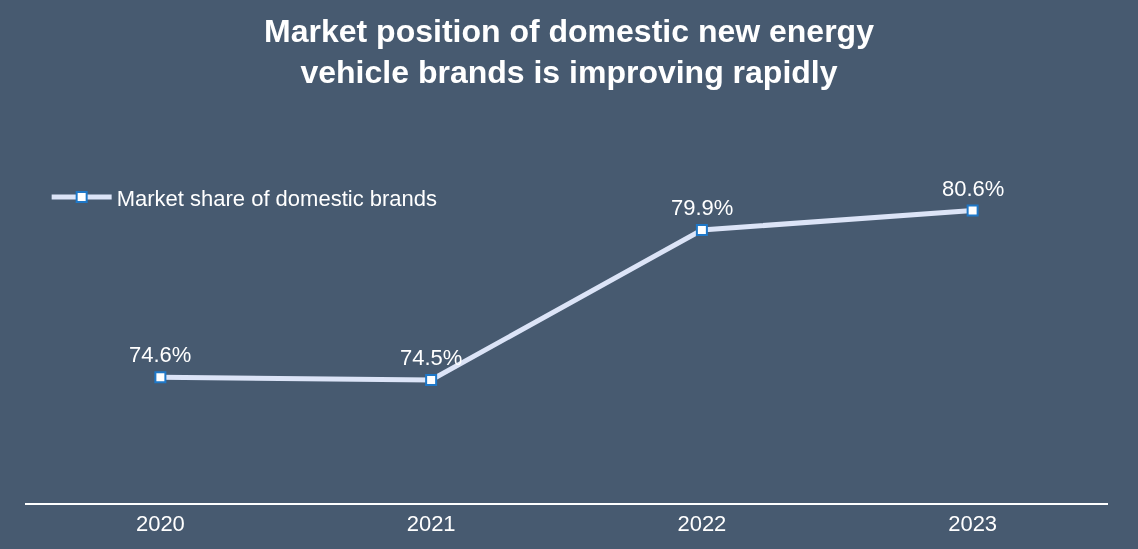  What do you see at coordinates (160, 524) in the screenshot?
I see `x-tick-label: 2020` at bounding box center [160, 524].